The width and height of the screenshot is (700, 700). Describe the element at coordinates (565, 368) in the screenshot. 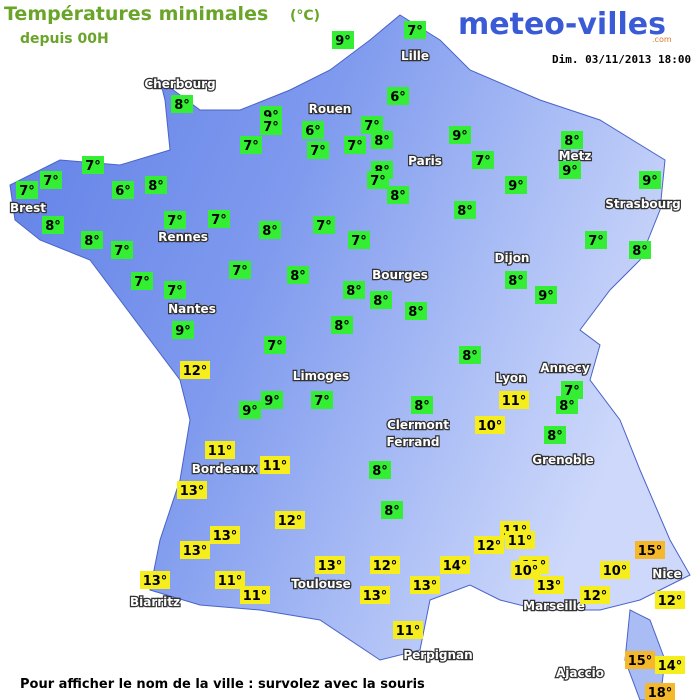

I see `city-name: Annecy` at that location.